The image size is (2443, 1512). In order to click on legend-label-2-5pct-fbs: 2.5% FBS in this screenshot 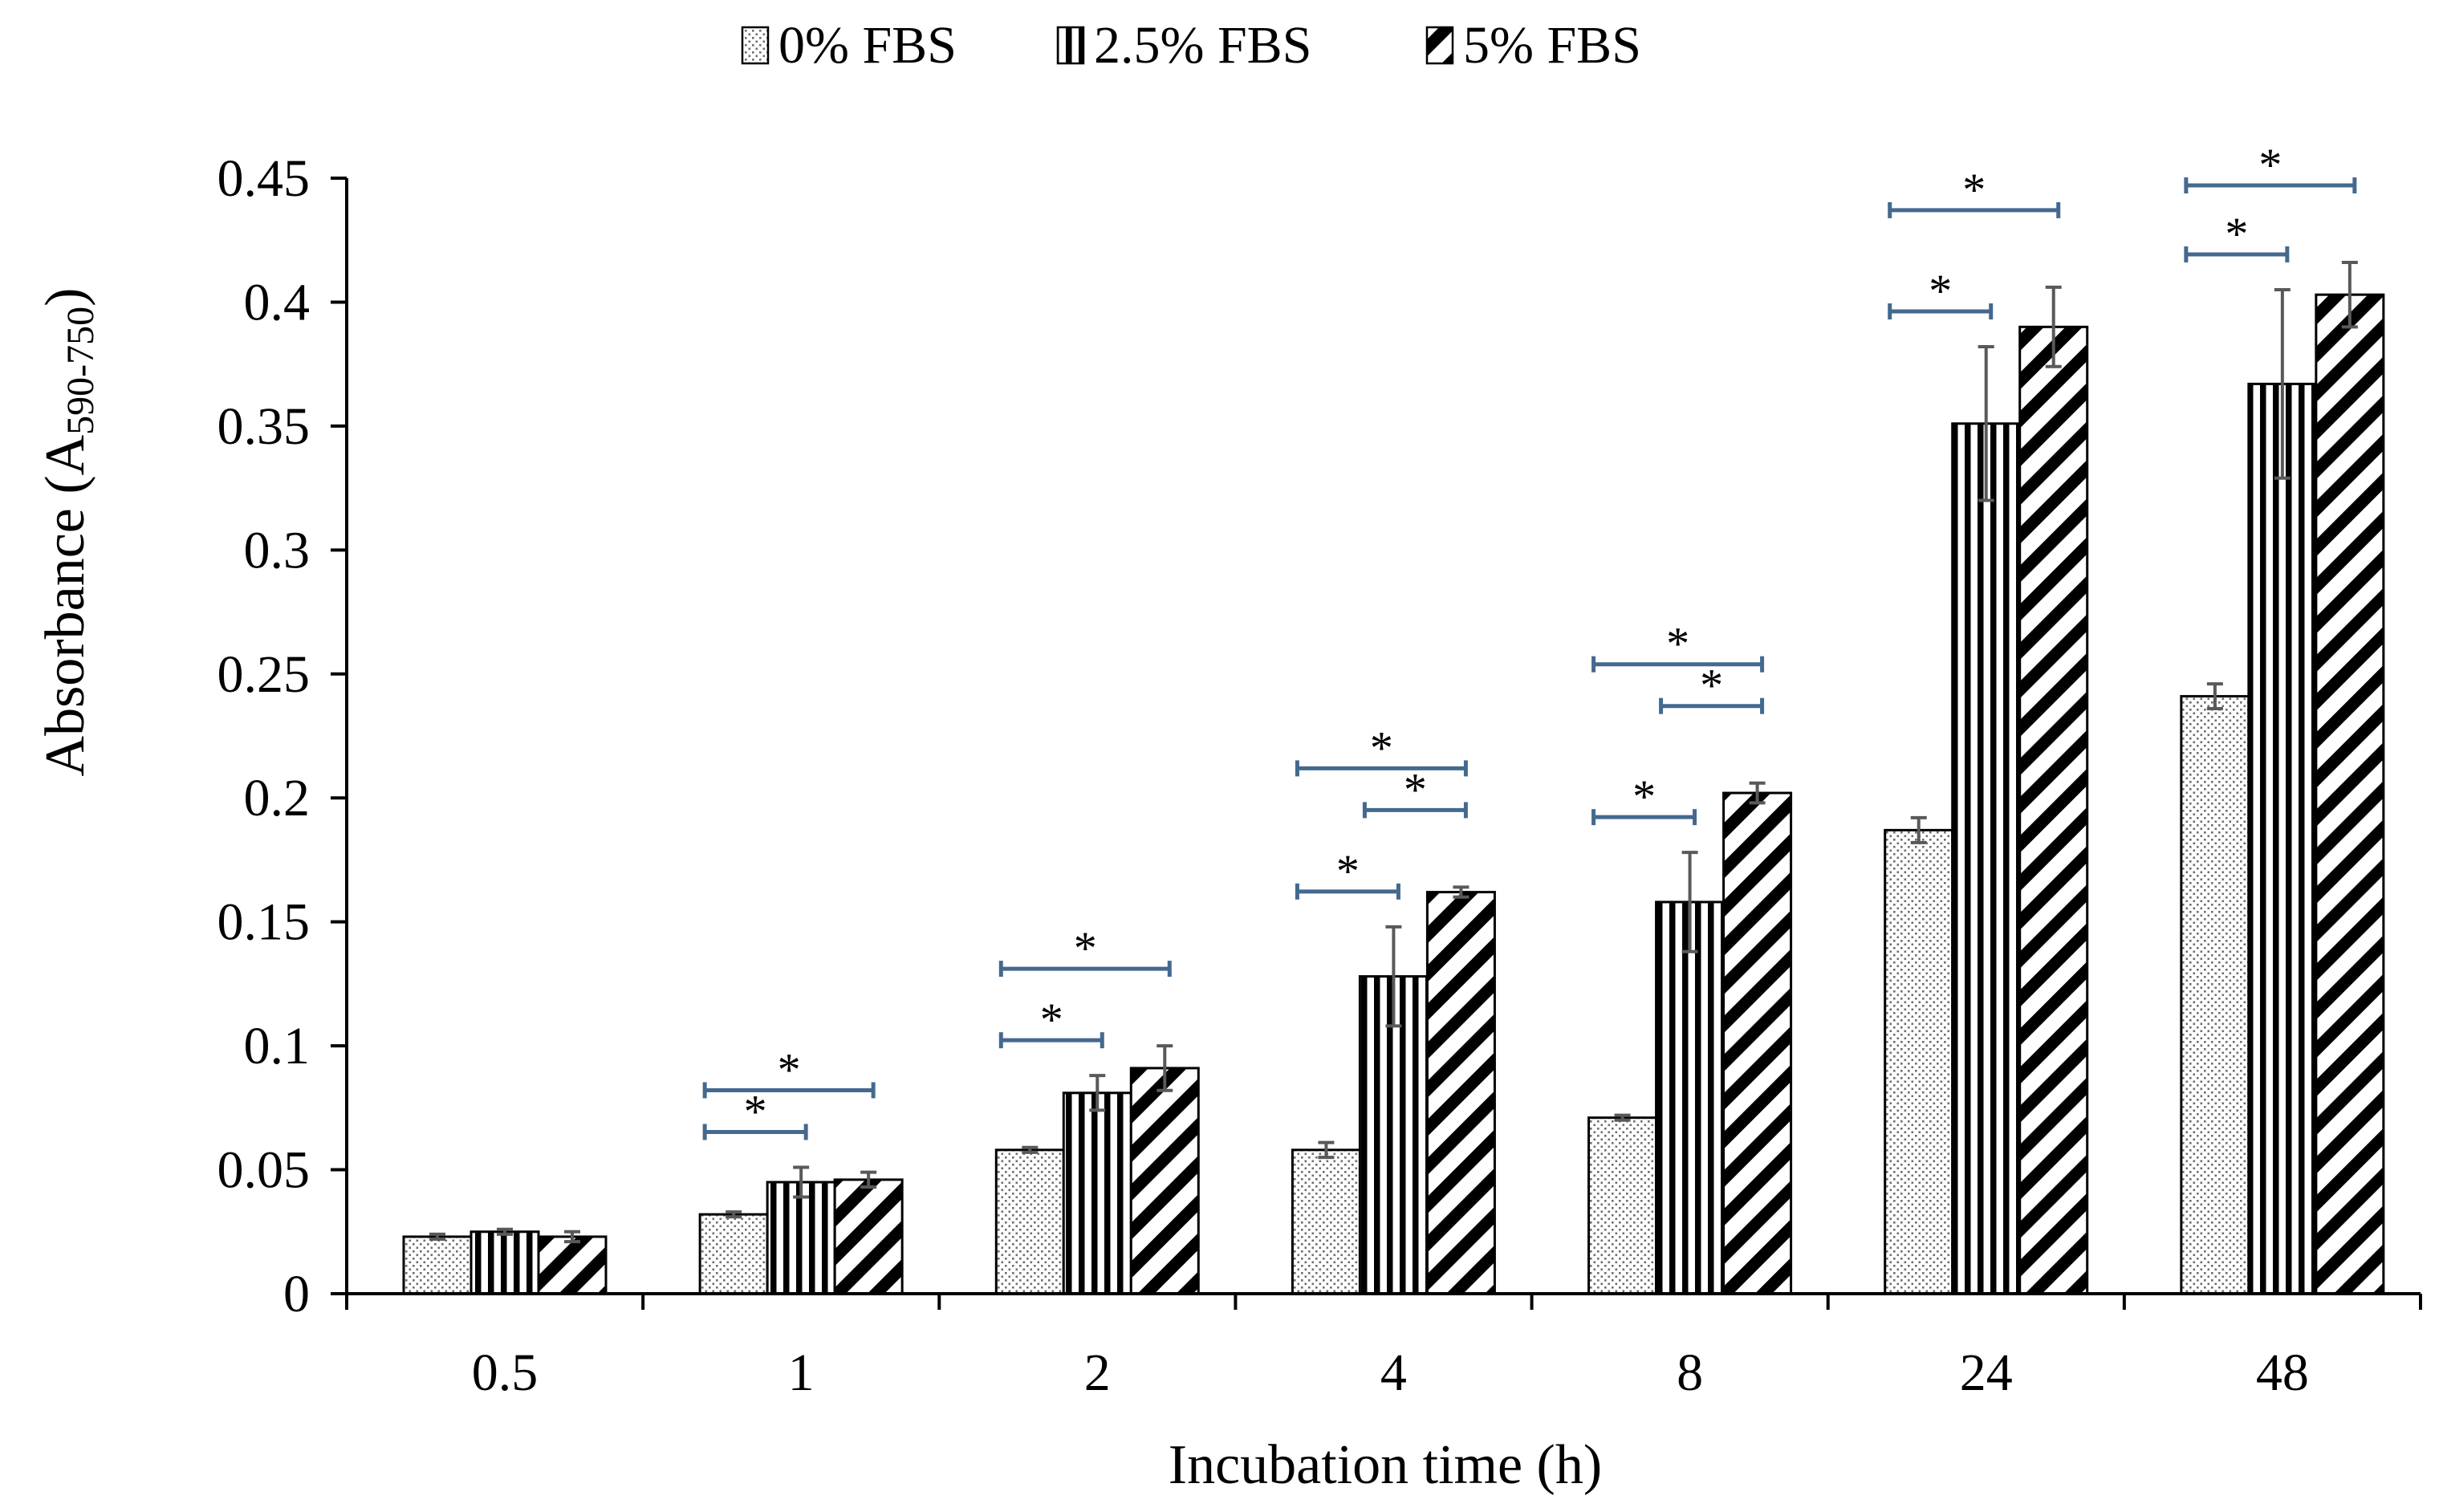, I will do `click(1202, 45)`.